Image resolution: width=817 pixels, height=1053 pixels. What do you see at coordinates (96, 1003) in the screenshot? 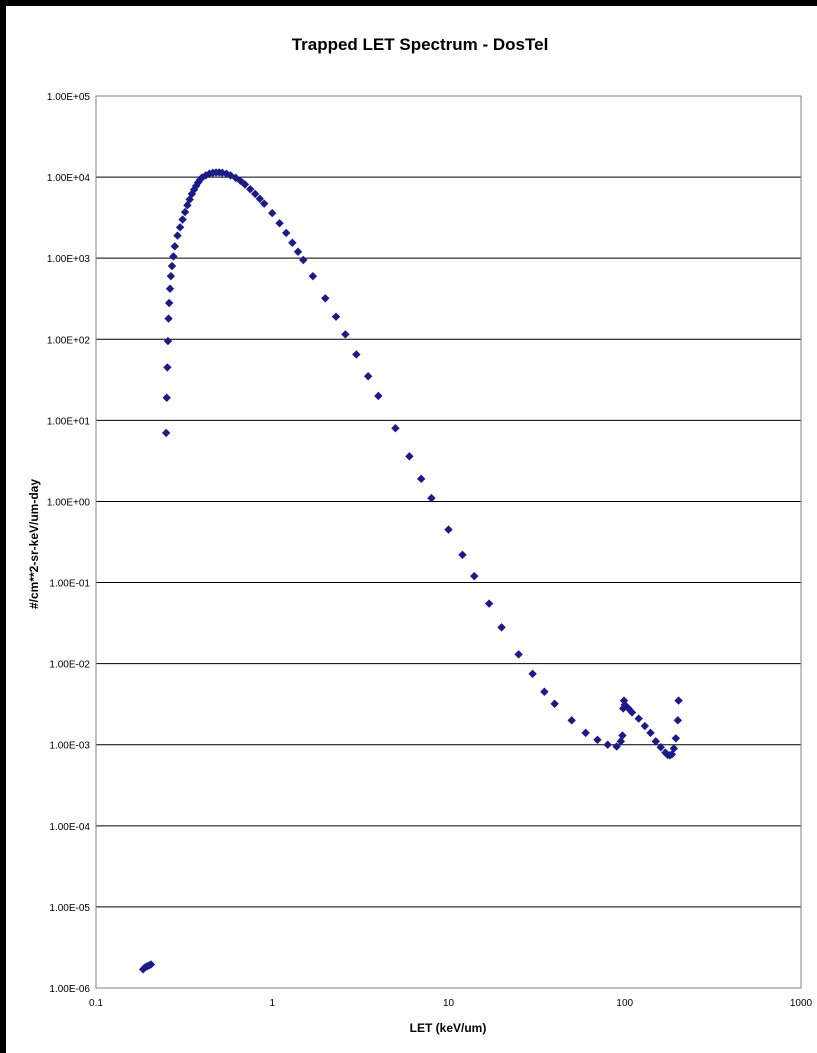
I see `x-tick-label: 0.1` at bounding box center [96, 1003].